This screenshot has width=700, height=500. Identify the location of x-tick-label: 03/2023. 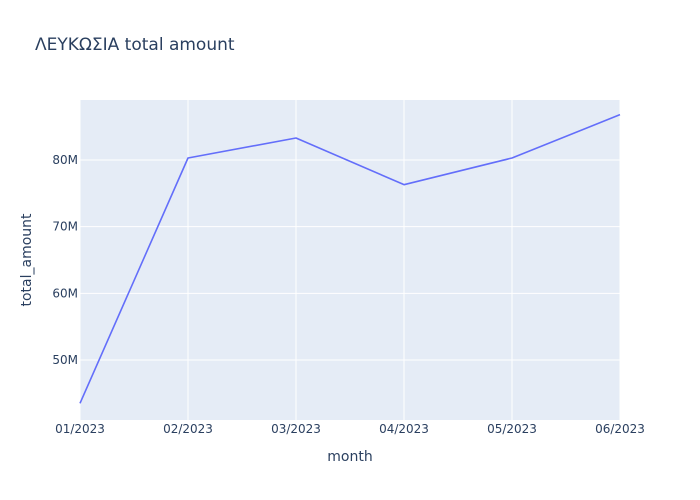
(296, 429).